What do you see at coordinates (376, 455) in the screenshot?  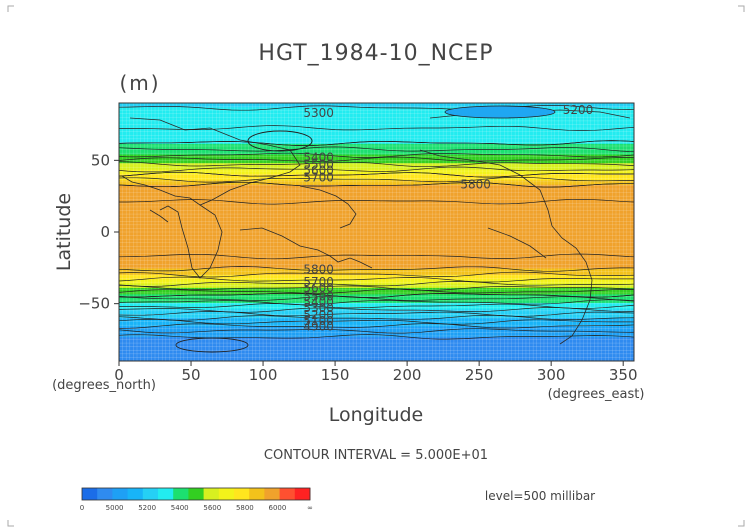 I see `contour-interval-text: CONTOUR INTERVAL = 5.000E+01` at bounding box center [376, 455].